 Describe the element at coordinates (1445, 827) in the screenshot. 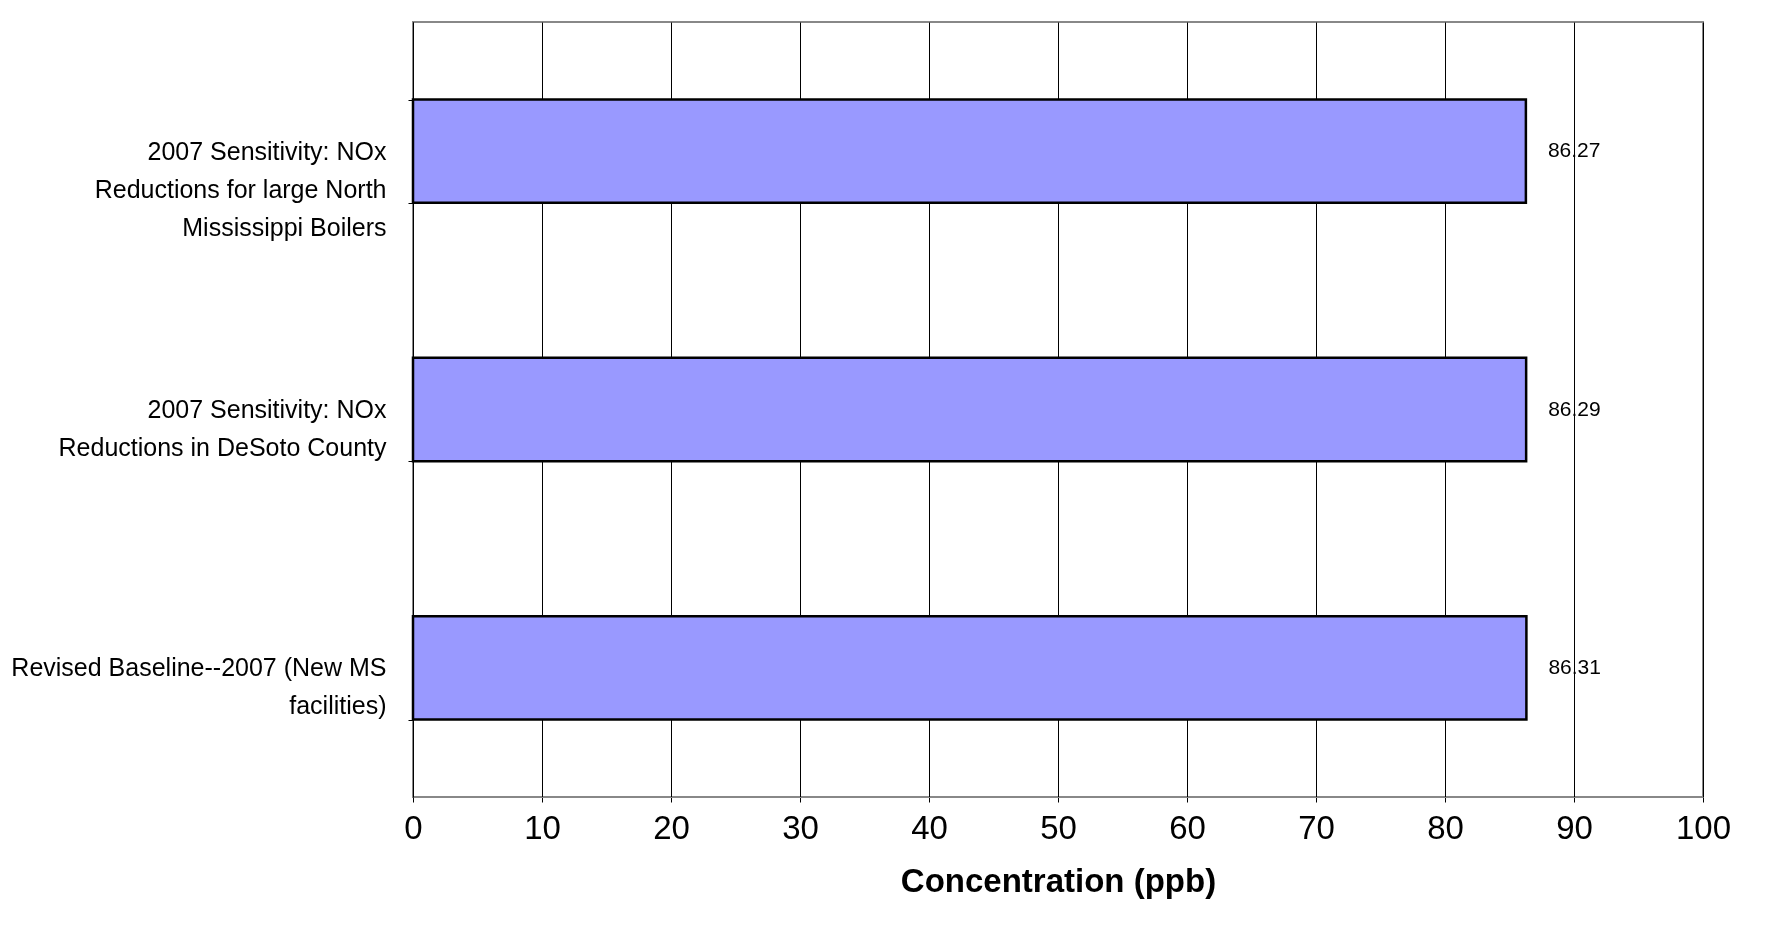

I see `x-tick-label: 80` at that location.